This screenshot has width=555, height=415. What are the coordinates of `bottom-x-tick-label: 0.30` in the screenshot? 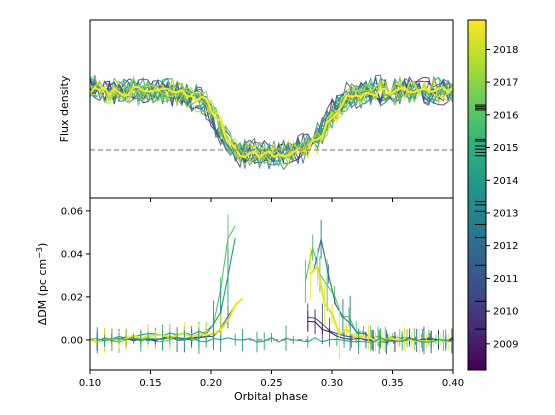 It's located at (332, 383).